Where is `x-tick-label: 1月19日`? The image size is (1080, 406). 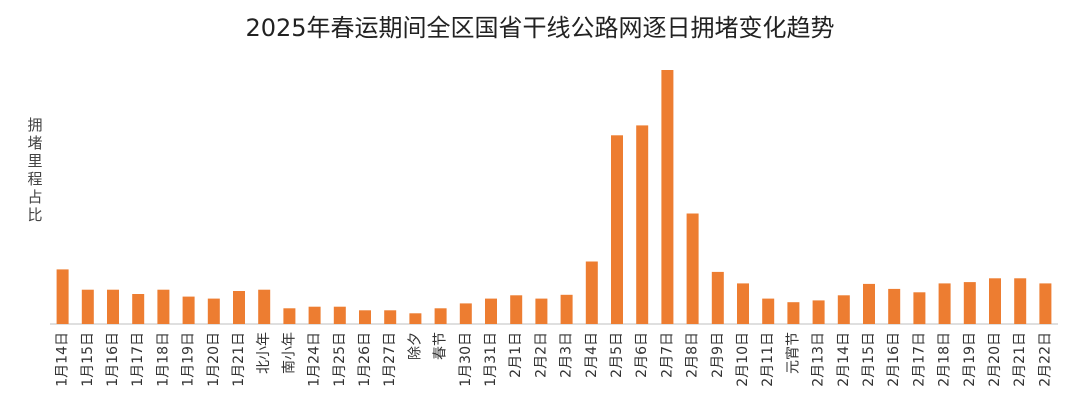 x-tick-label: 1月19日 is located at coordinates (189, 359).